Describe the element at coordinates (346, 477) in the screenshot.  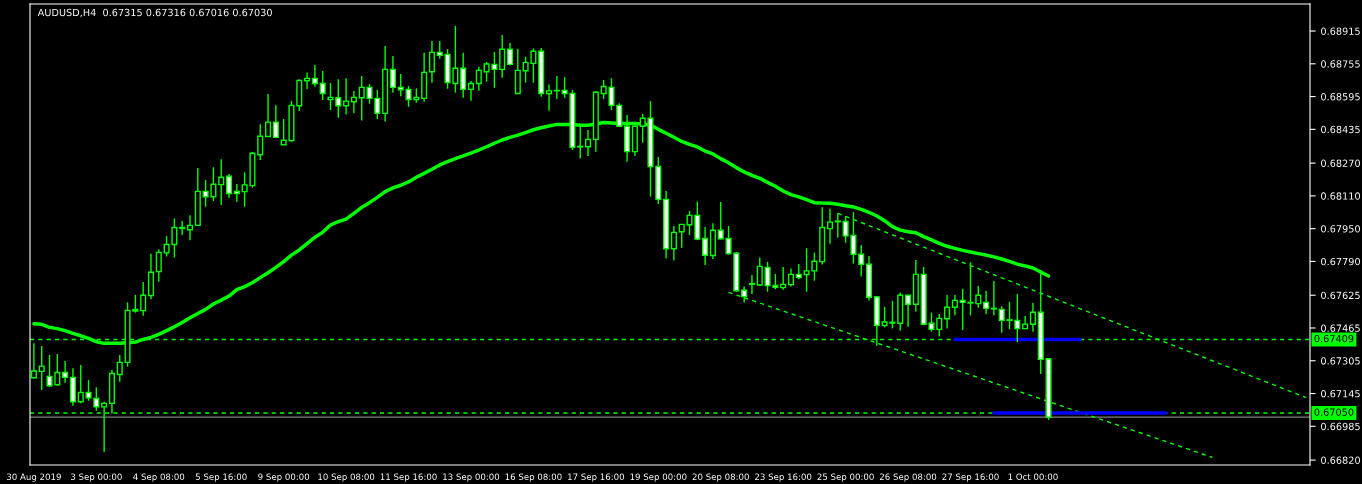
I see `x-tick-label: 10 Sep 08:00` at that location.